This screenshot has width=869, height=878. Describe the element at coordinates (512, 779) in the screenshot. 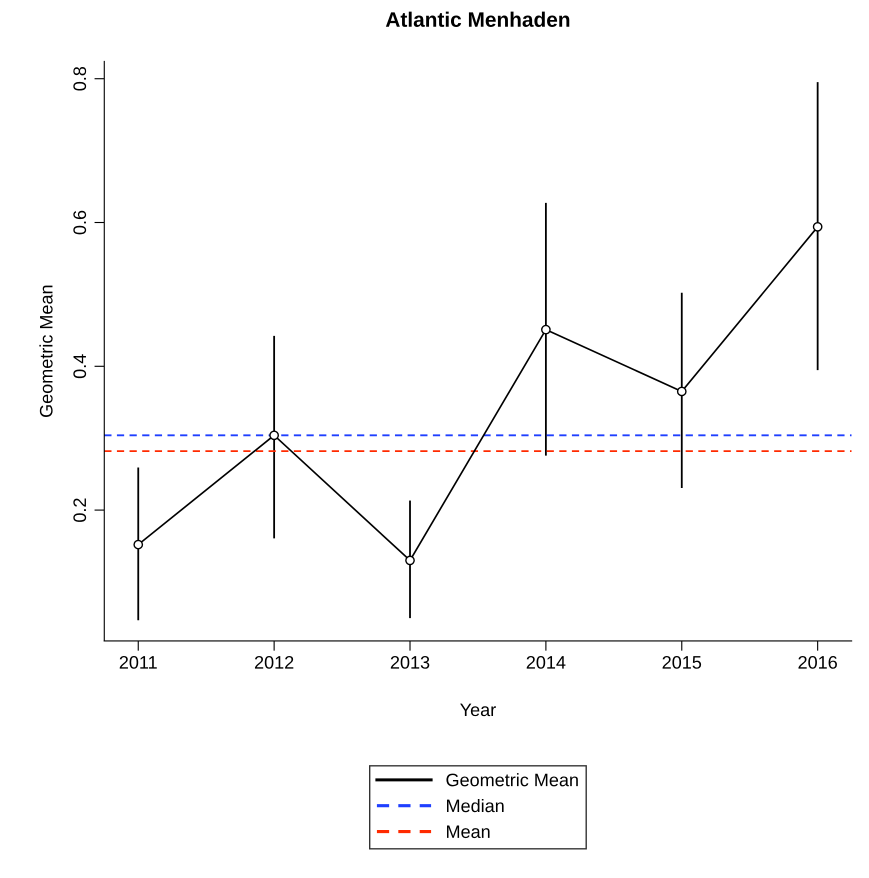

I see `legend-label: Geometric Mean` at that location.